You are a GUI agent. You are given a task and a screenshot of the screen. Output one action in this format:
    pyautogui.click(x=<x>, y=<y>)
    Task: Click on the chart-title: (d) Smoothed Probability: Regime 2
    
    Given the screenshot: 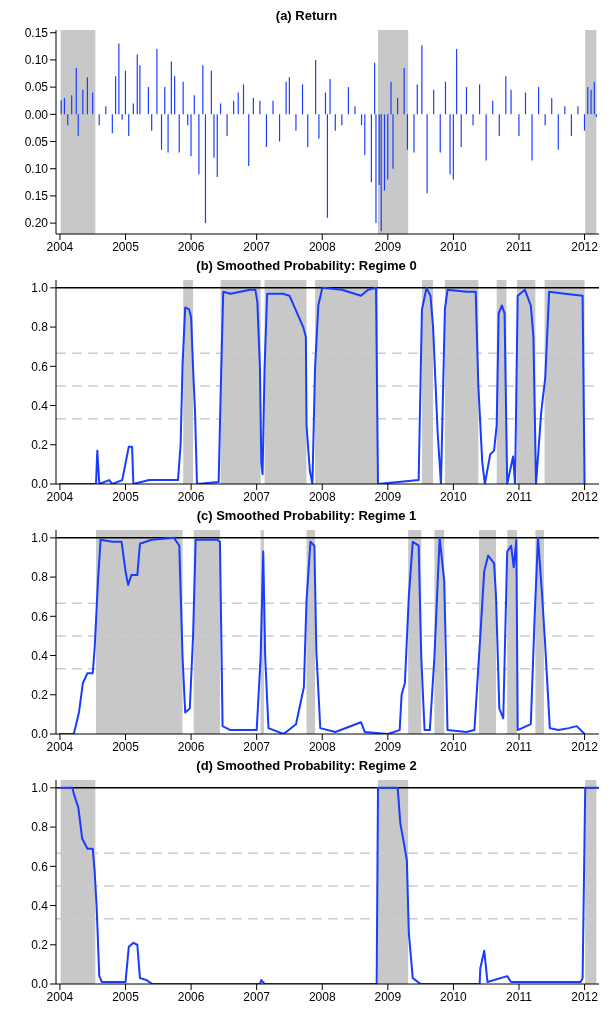 What is the action you would take?
    pyautogui.click(x=306, y=766)
    